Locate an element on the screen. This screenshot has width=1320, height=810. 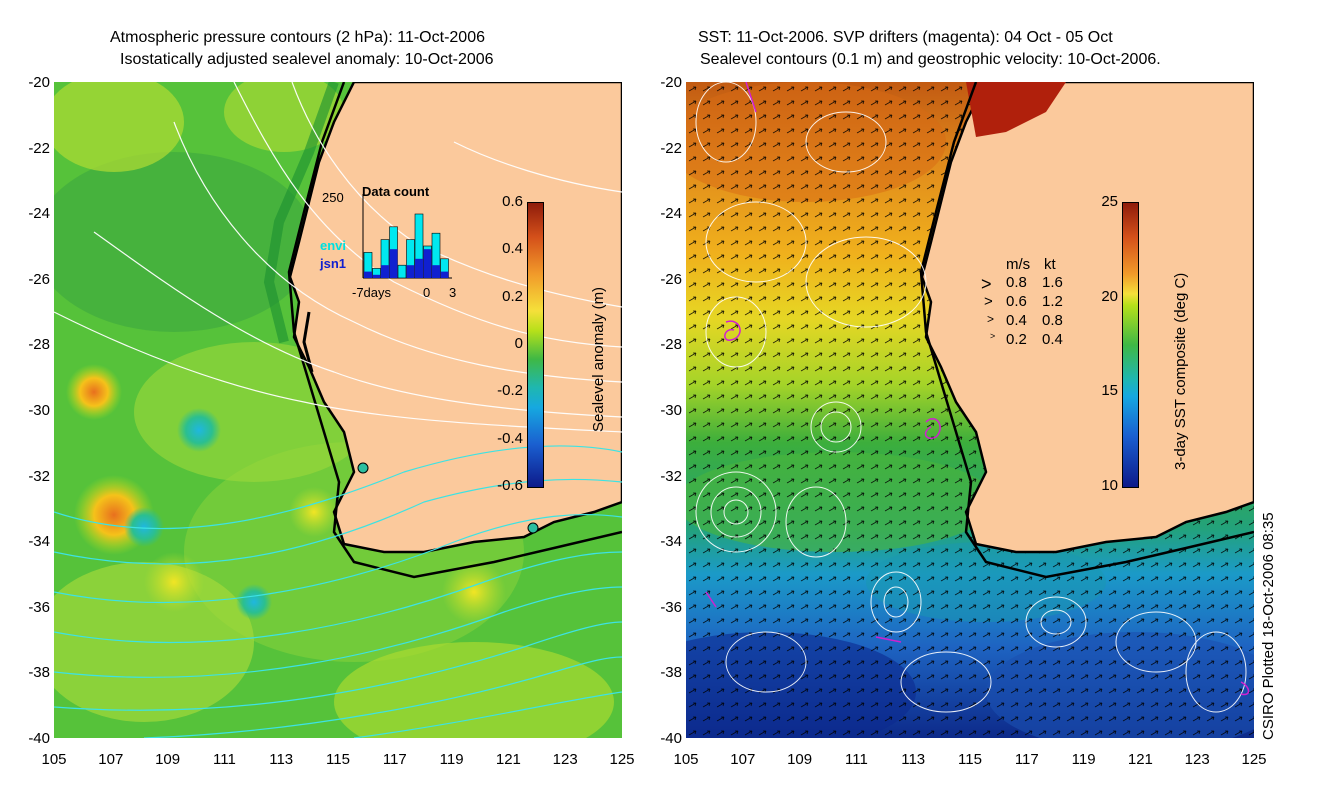
colorbar-tick-label: 0 is located at coordinates (518, 343).